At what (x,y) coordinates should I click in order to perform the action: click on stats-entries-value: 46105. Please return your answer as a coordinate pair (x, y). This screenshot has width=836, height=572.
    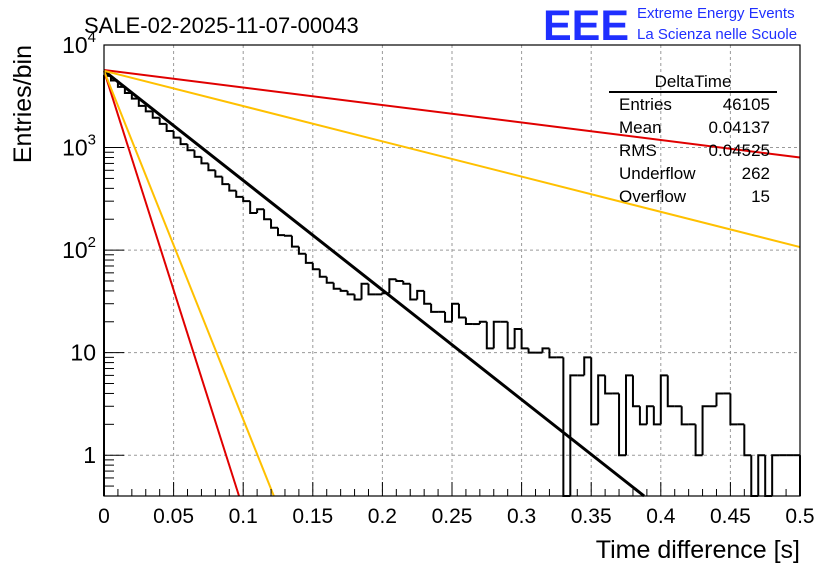
    Looking at the image, I should click on (746, 104).